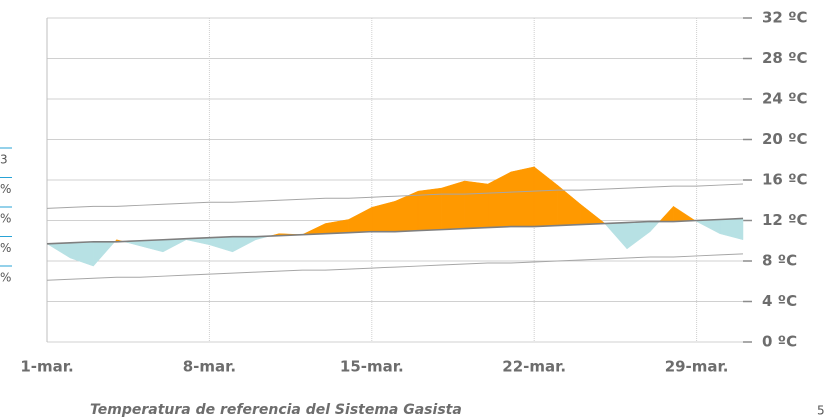 This screenshot has height=418, width=827. Describe the element at coordinates (779, 261) in the screenshot. I see `y-tick-label: 8 ºC` at that location.